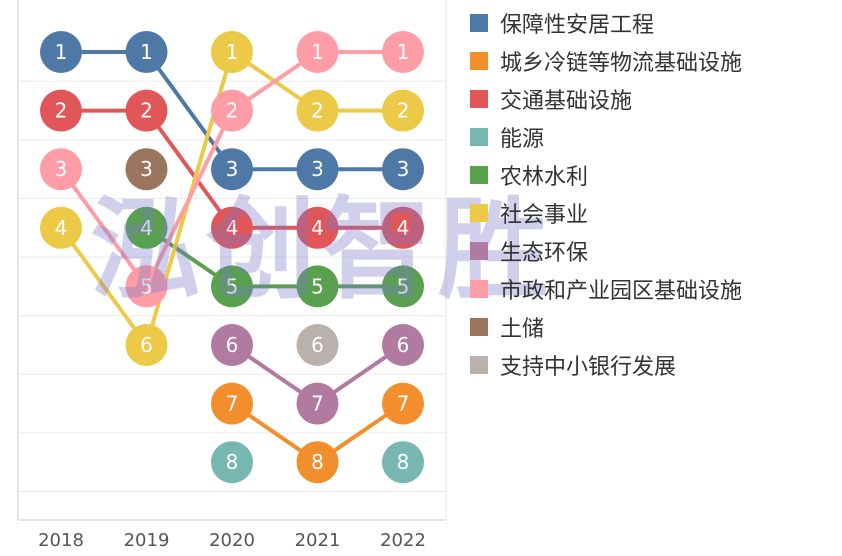 Image resolution: width=842 pixels, height=556 pixels. Describe the element at coordinates (403, 540) in the screenshot. I see `x-tick-label: 2022` at that location.